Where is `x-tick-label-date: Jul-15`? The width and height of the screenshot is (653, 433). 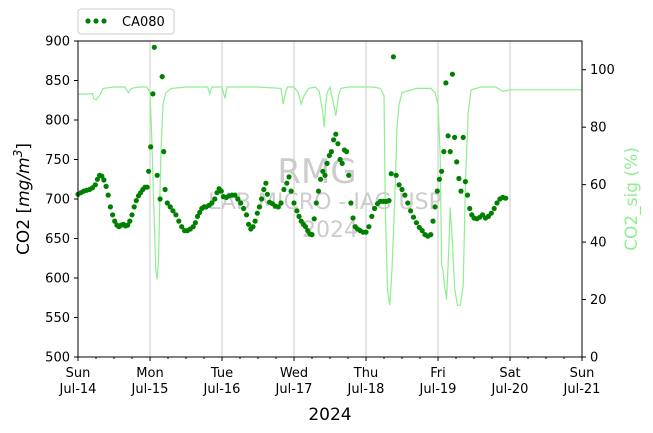
x-tick-label-date: Jul-15 is located at coordinates (150, 389).